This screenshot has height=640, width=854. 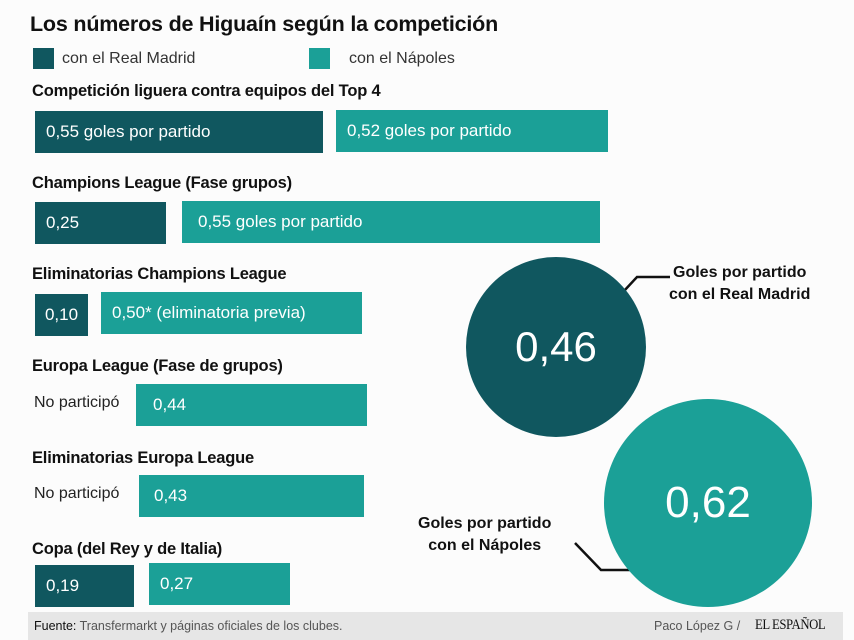 What do you see at coordinates (162, 183) in the screenshot?
I see `category-label: Champions League (Fase grupos)` at bounding box center [162, 183].